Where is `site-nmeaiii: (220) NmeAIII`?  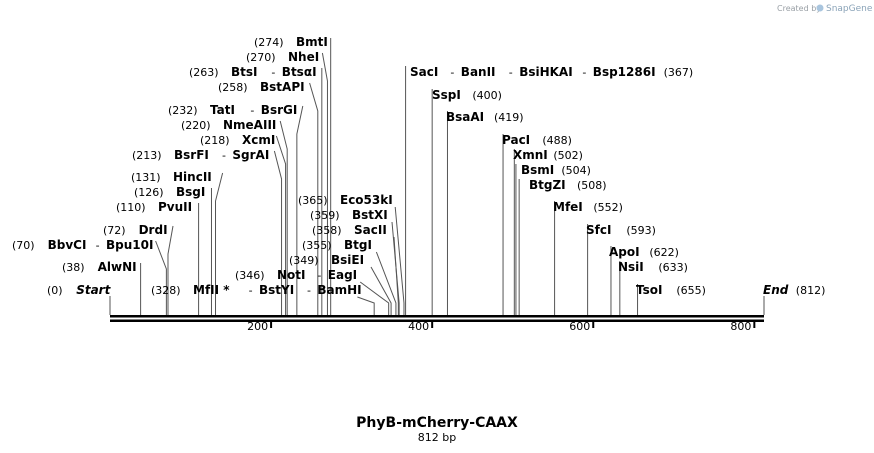 site-nmeaiii: (220) NmeAIII is located at coordinates (228, 125).